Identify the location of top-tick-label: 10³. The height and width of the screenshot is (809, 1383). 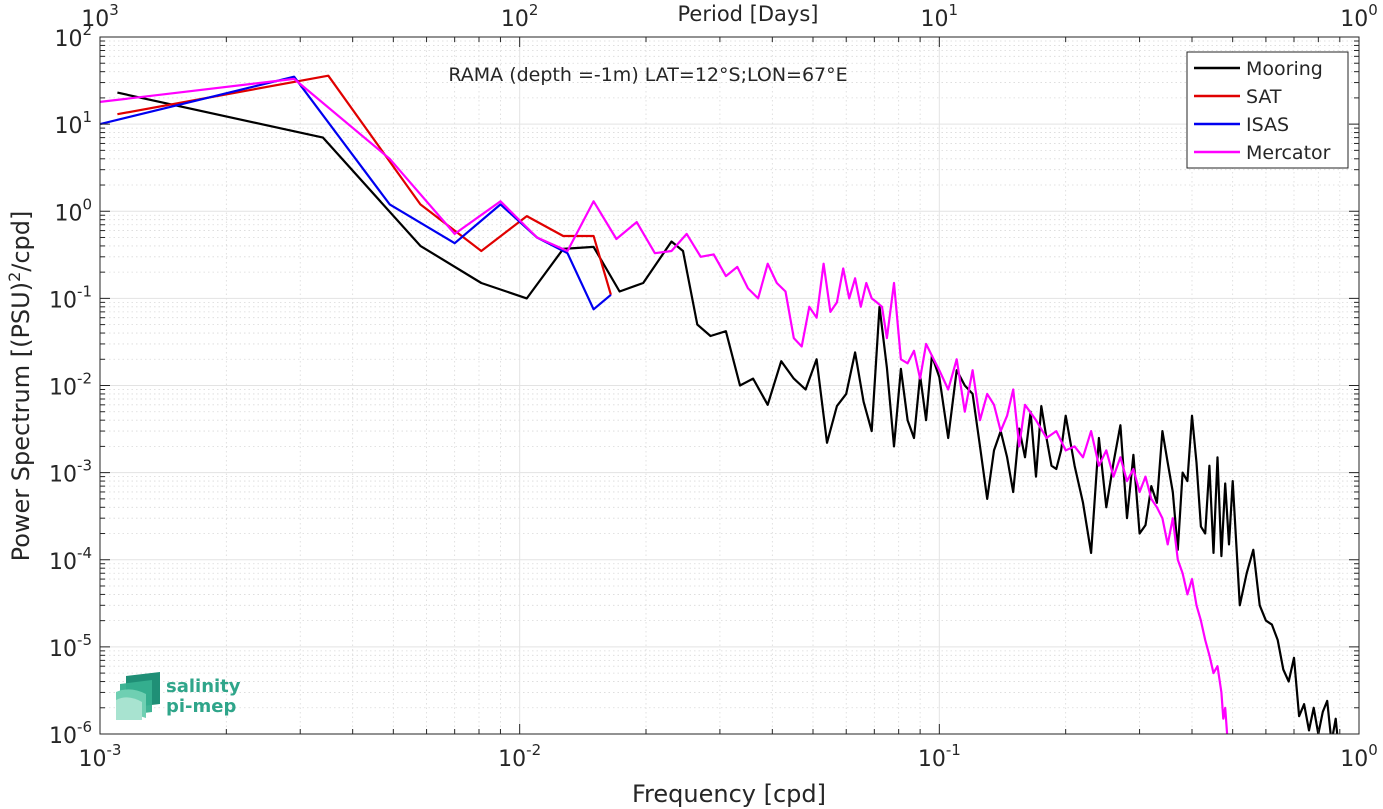
(100, 16).